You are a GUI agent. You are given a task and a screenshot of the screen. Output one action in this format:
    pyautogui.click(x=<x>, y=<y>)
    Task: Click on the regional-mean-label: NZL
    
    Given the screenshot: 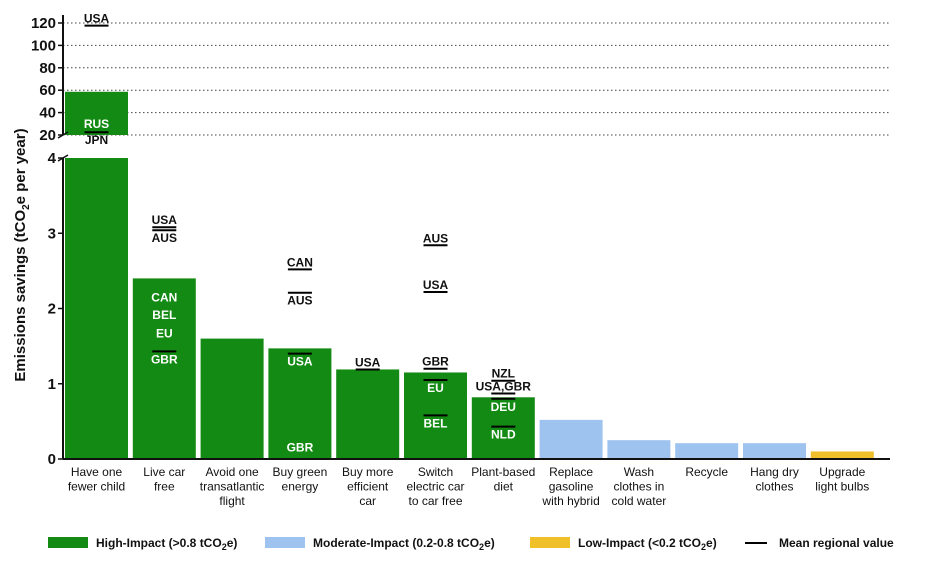 What is the action you would take?
    pyautogui.click(x=503, y=374)
    